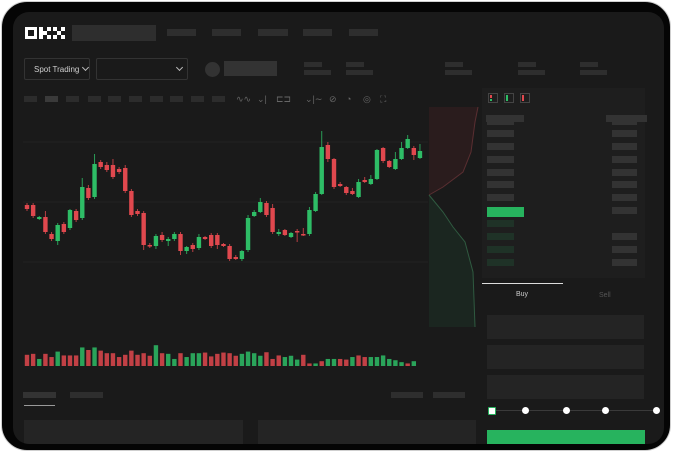 The height and width of the screenshot is (453, 673). I want to click on asks-only-icon, so click(525, 98).